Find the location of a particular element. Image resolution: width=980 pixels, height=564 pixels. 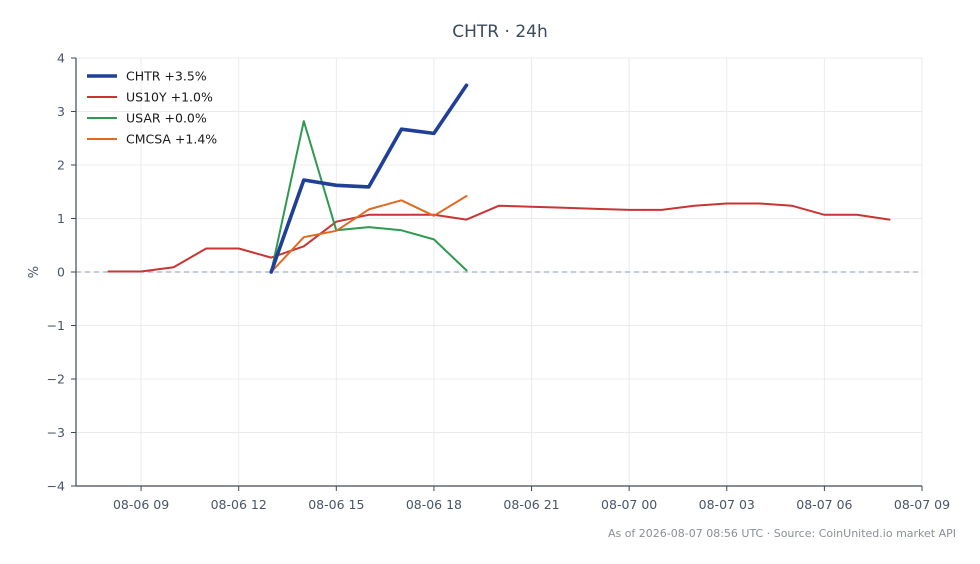

y-tick-label: −1 is located at coordinates (56, 325).